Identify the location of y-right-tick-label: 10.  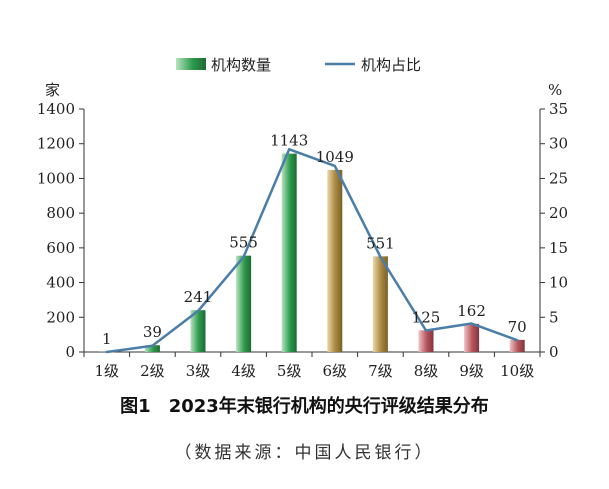
(558, 283).